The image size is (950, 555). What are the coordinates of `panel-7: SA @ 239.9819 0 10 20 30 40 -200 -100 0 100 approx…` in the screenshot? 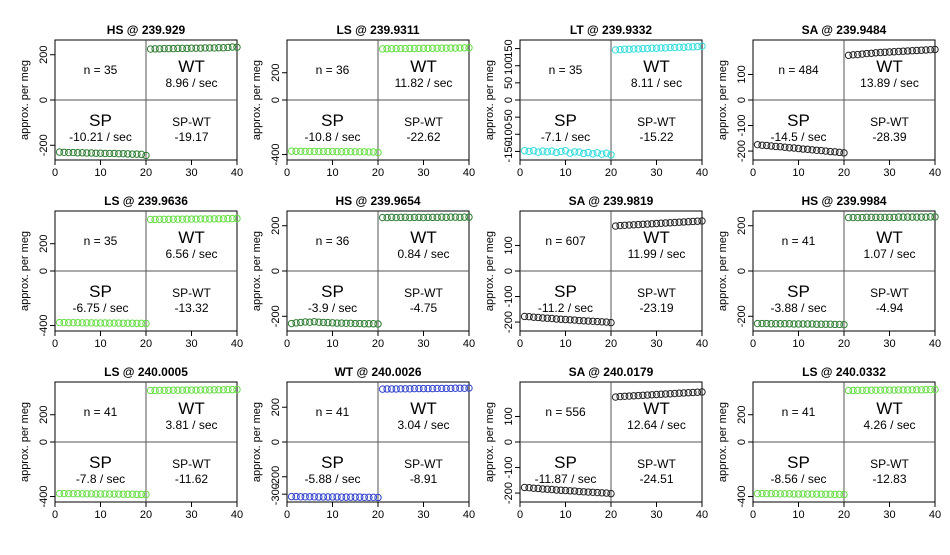 It's located at (596, 272).